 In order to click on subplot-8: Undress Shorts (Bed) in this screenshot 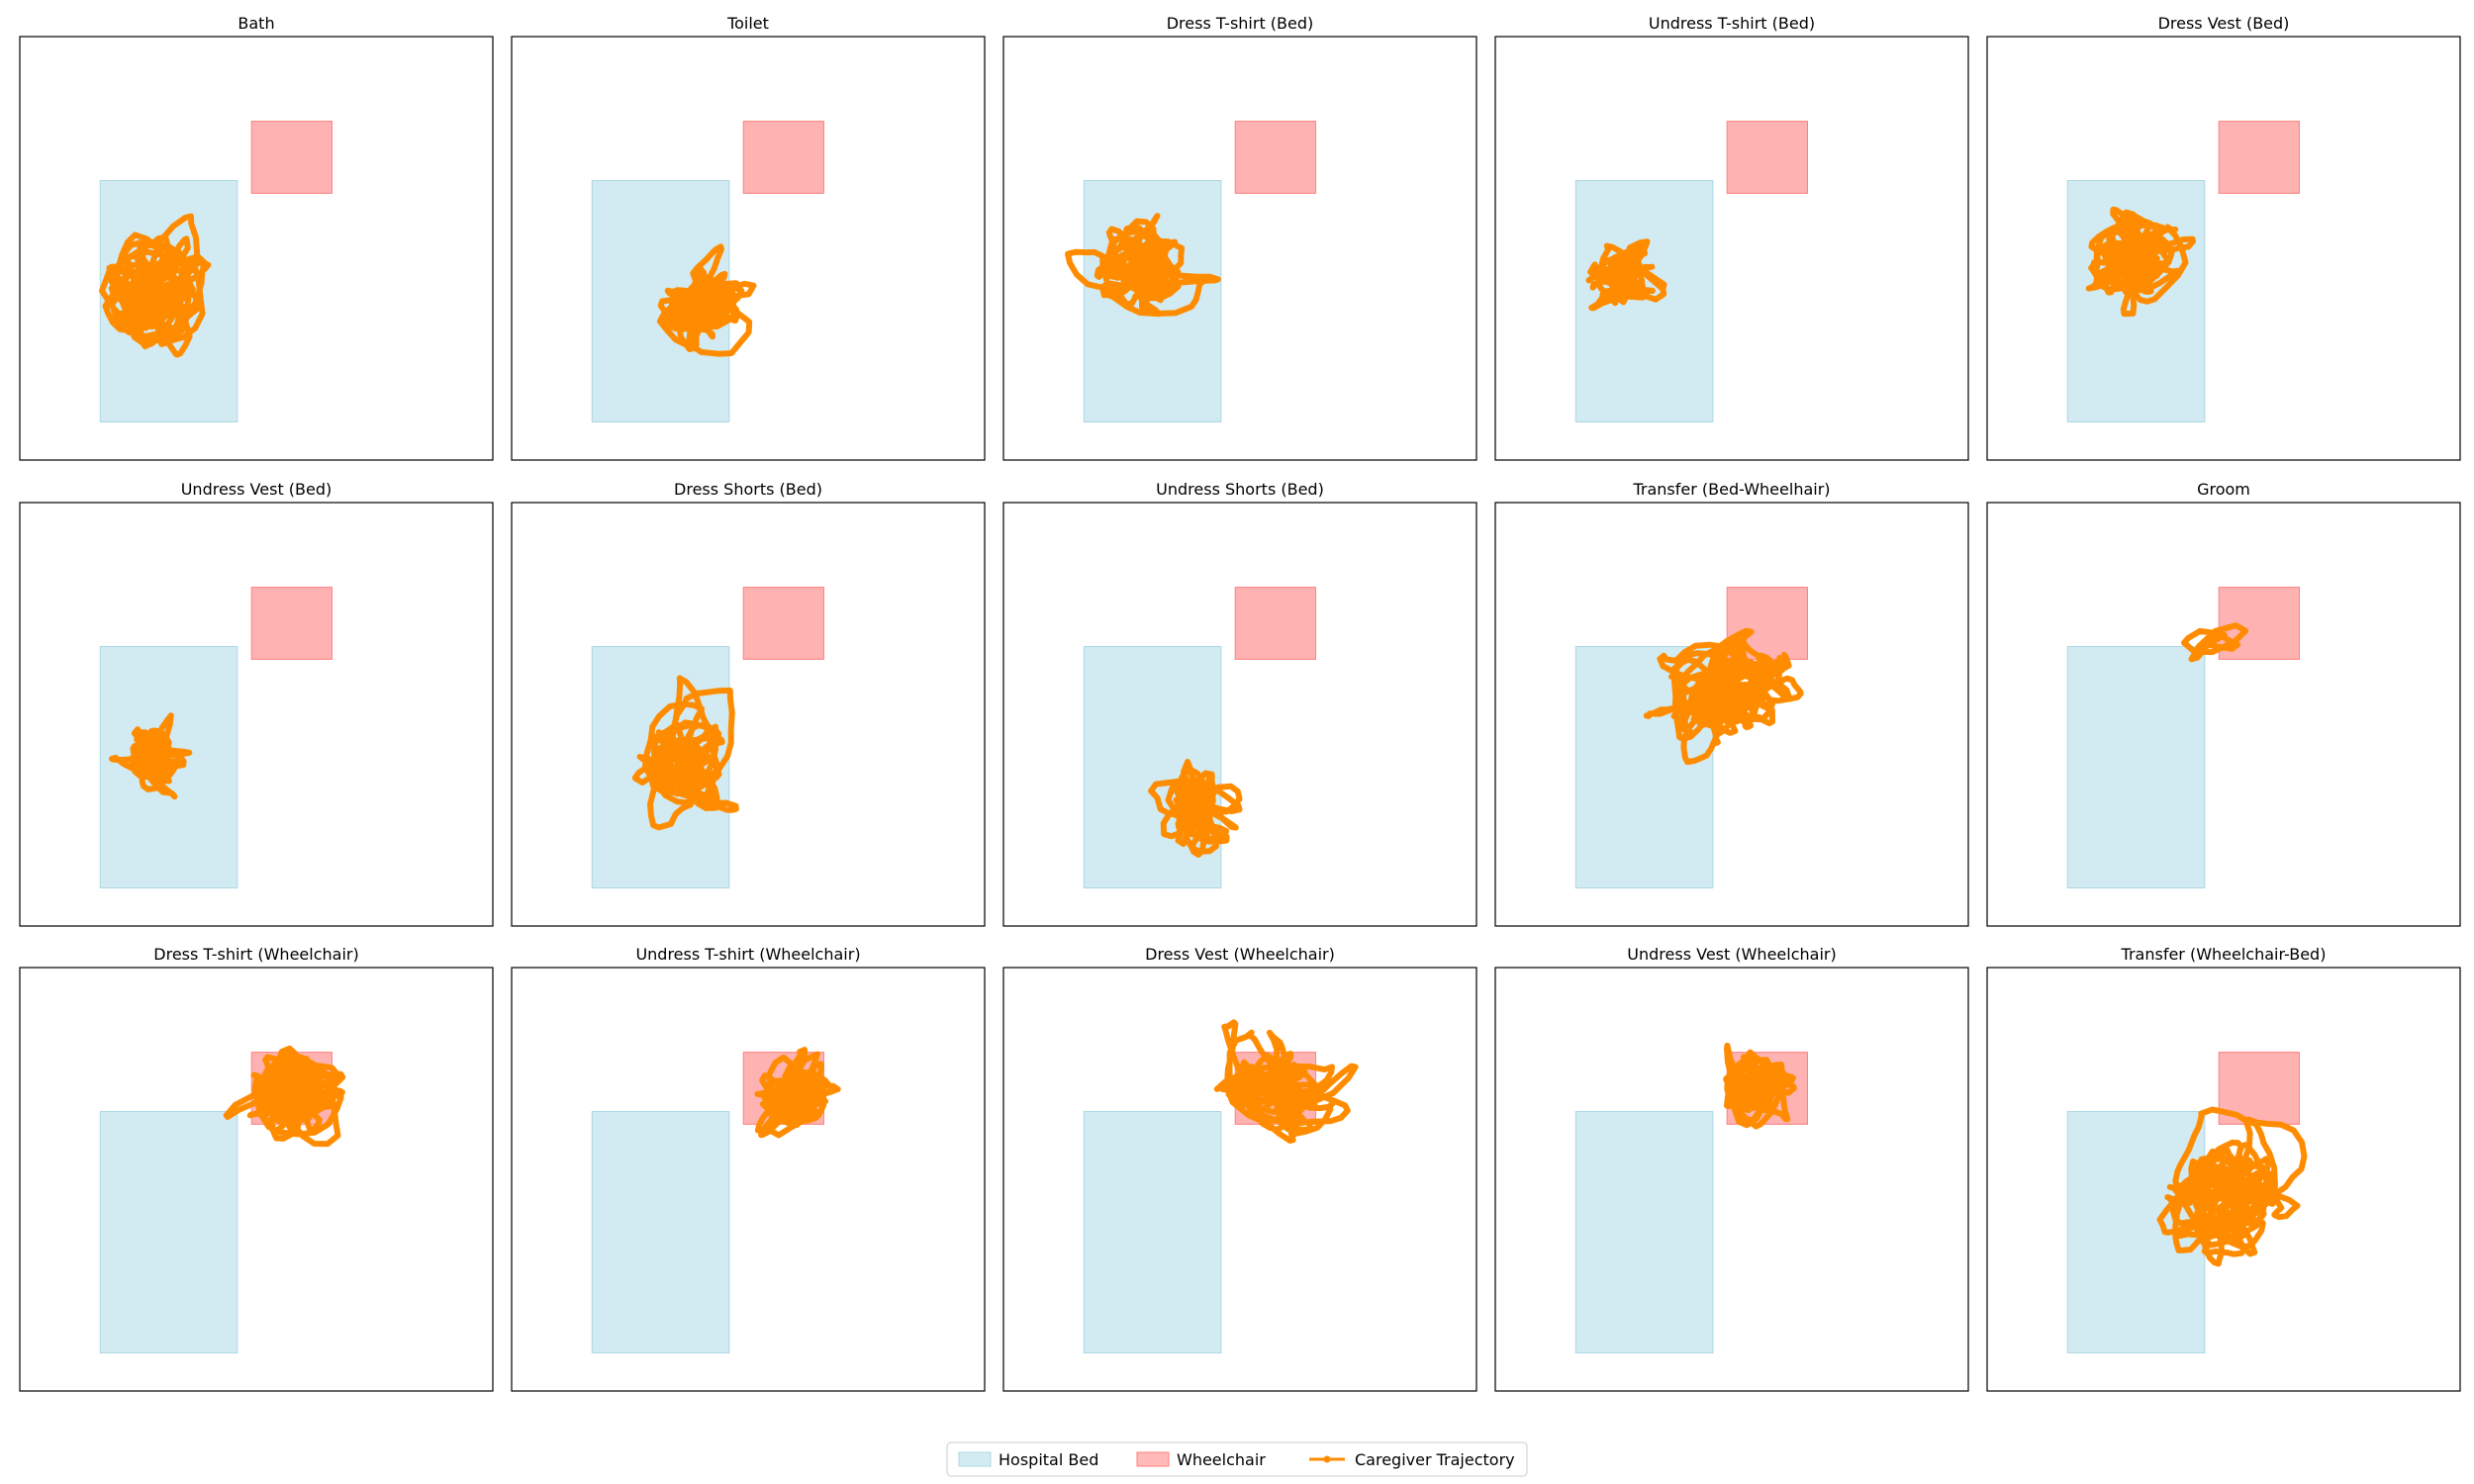, I will do `click(1239, 703)`.